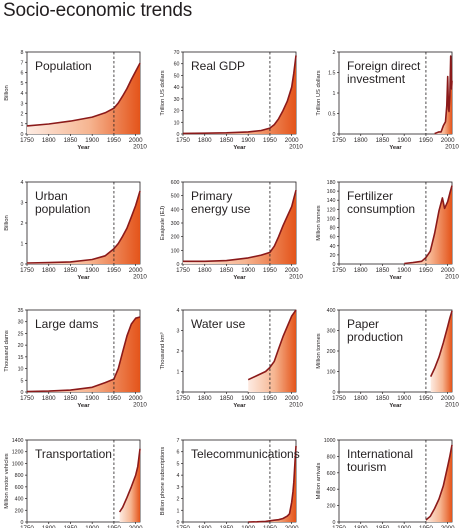  I want to click on y-tick-label: 15, so click(21, 358).